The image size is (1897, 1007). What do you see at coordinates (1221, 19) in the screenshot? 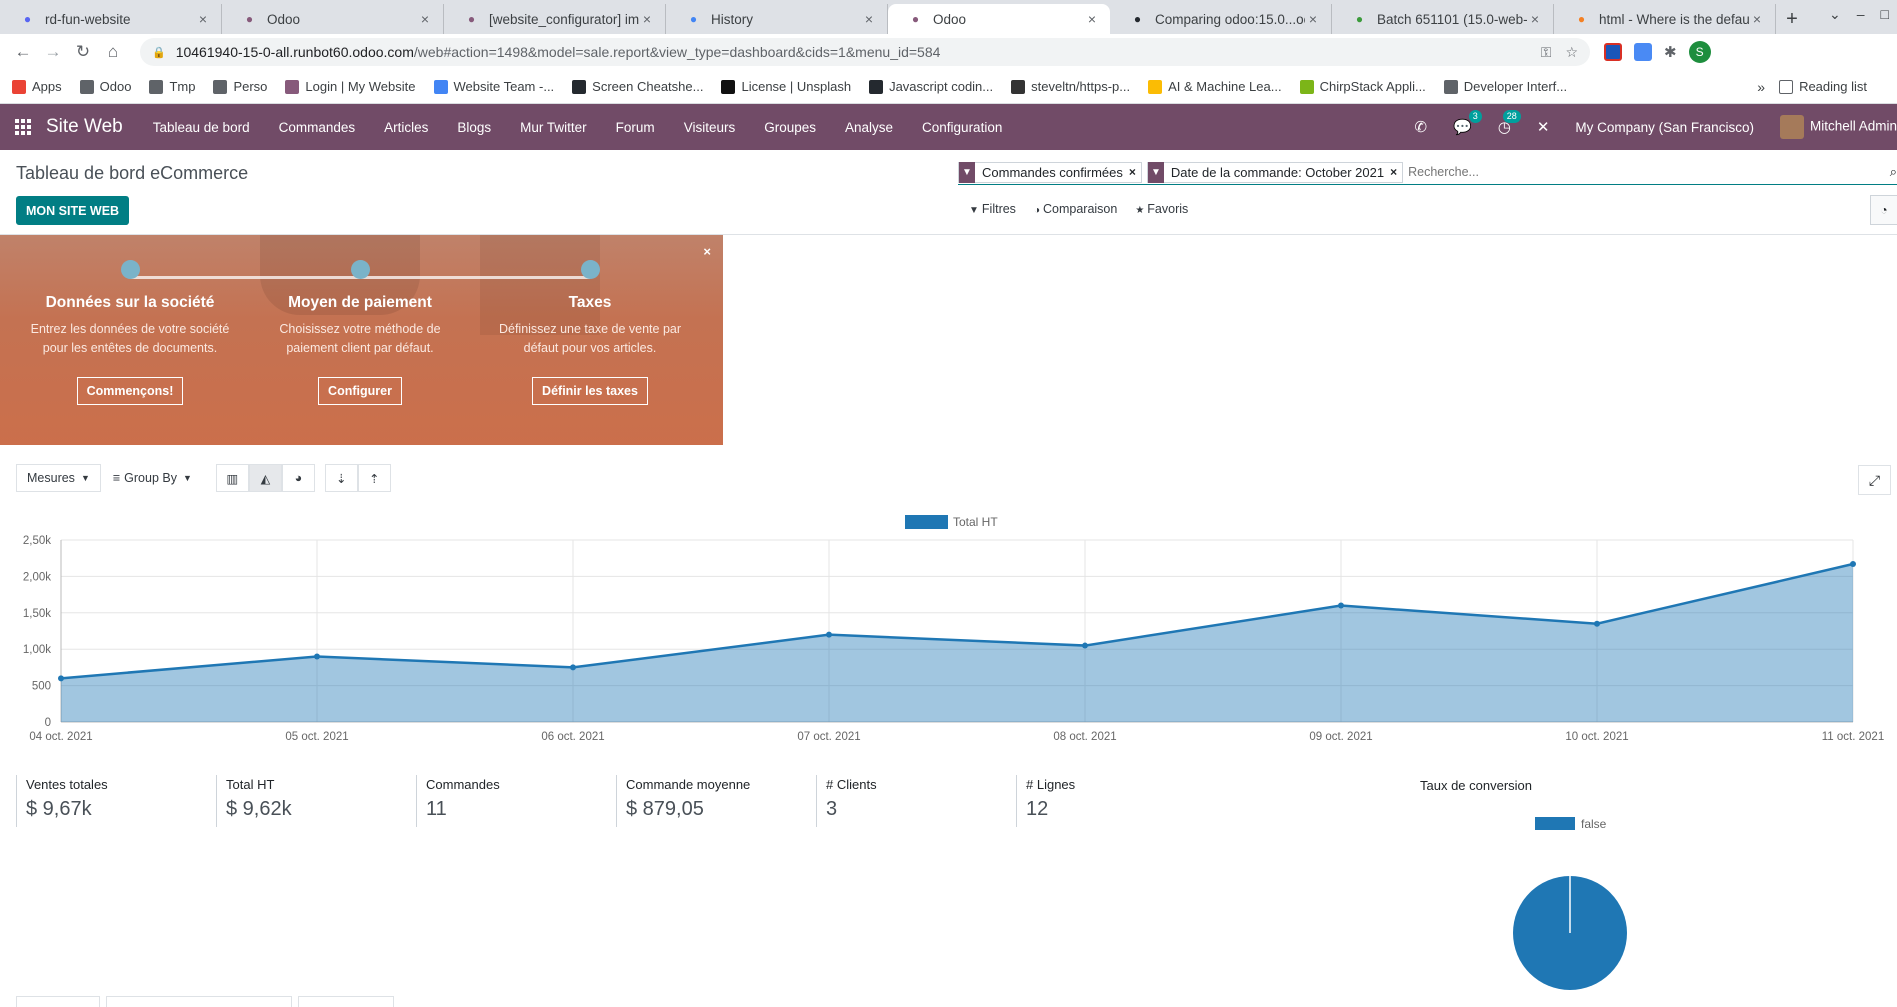
I see `browser-tab: ● Comparing odoo:15.0...oc ×` at bounding box center [1221, 19].